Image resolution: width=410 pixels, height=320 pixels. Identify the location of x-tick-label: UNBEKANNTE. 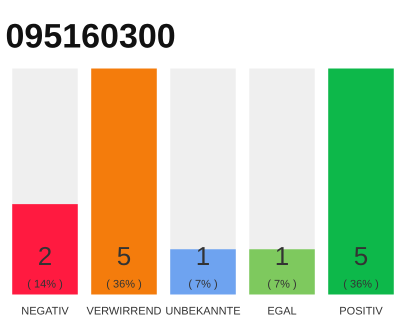
(203, 312).